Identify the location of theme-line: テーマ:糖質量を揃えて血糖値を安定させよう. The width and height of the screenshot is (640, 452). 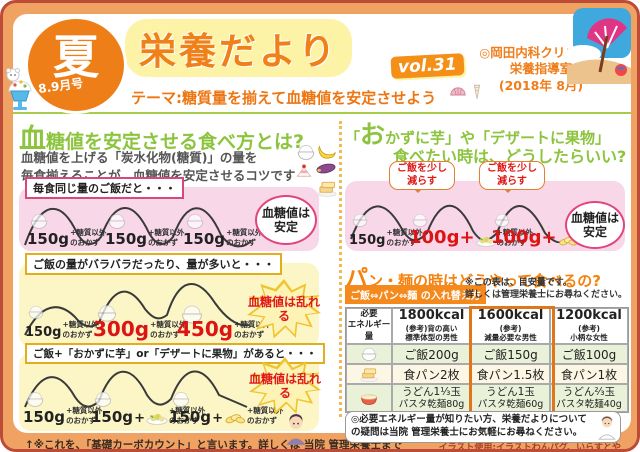
(284, 98).